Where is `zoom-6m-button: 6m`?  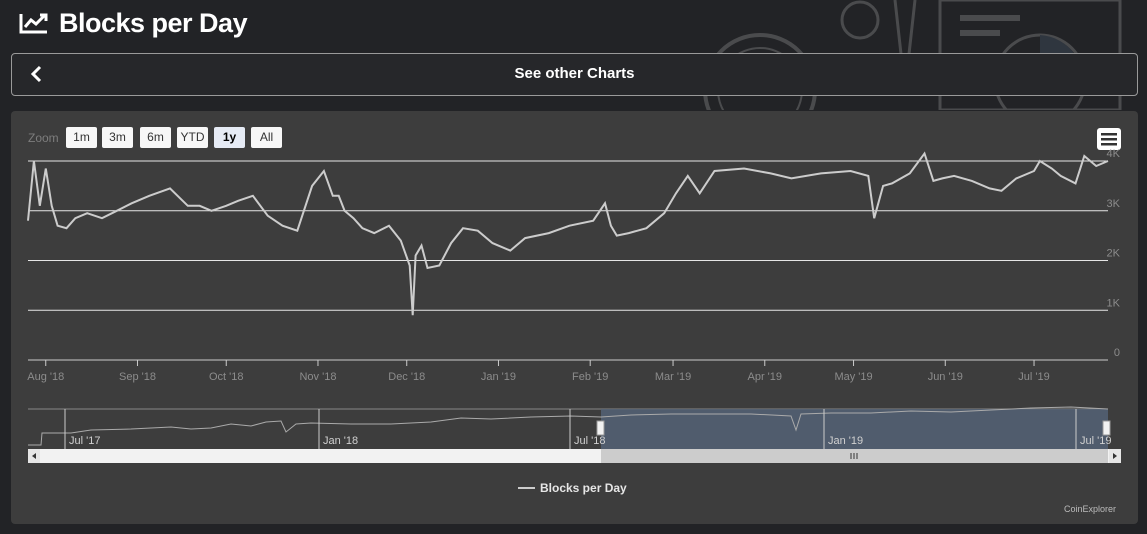 zoom-6m-button: 6m is located at coordinates (155, 137).